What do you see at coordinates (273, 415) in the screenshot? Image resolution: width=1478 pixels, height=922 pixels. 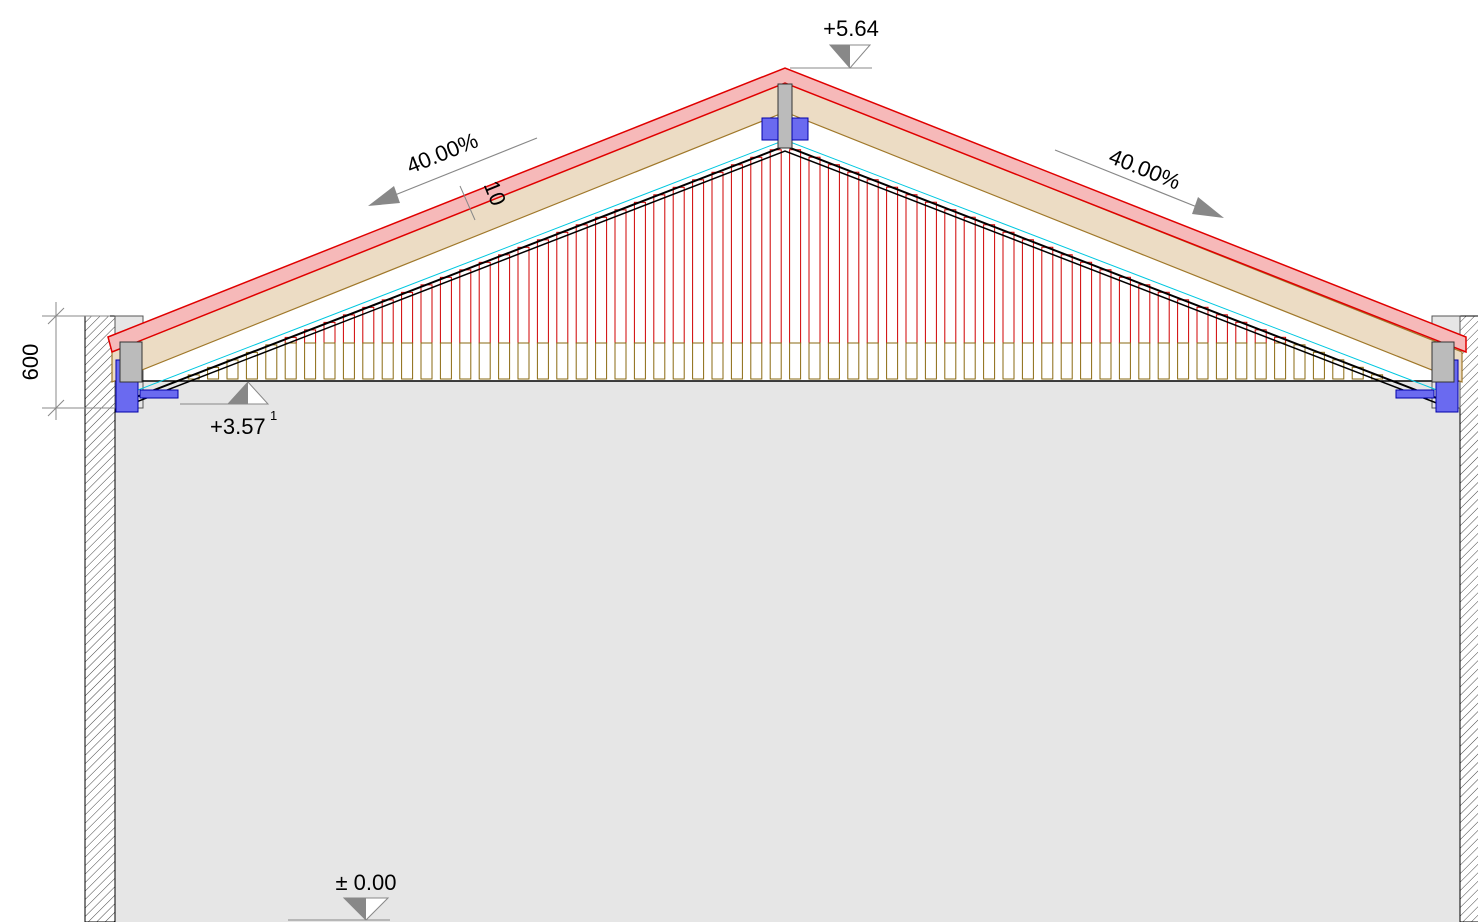 I see `eaves-superscript: 1` at bounding box center [273, 415].